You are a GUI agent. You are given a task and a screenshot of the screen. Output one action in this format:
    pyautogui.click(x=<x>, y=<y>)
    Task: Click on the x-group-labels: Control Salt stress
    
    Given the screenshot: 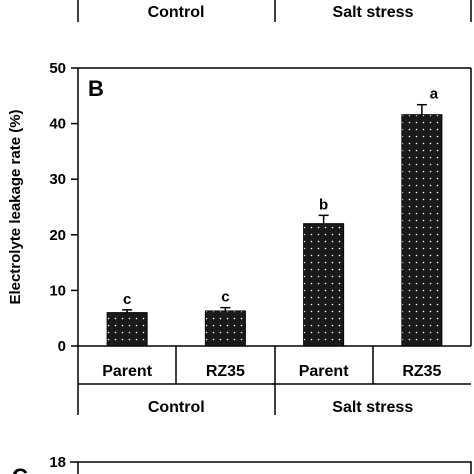 What is the action you would take?
    pyautogui.click(x=281, y=407)
    